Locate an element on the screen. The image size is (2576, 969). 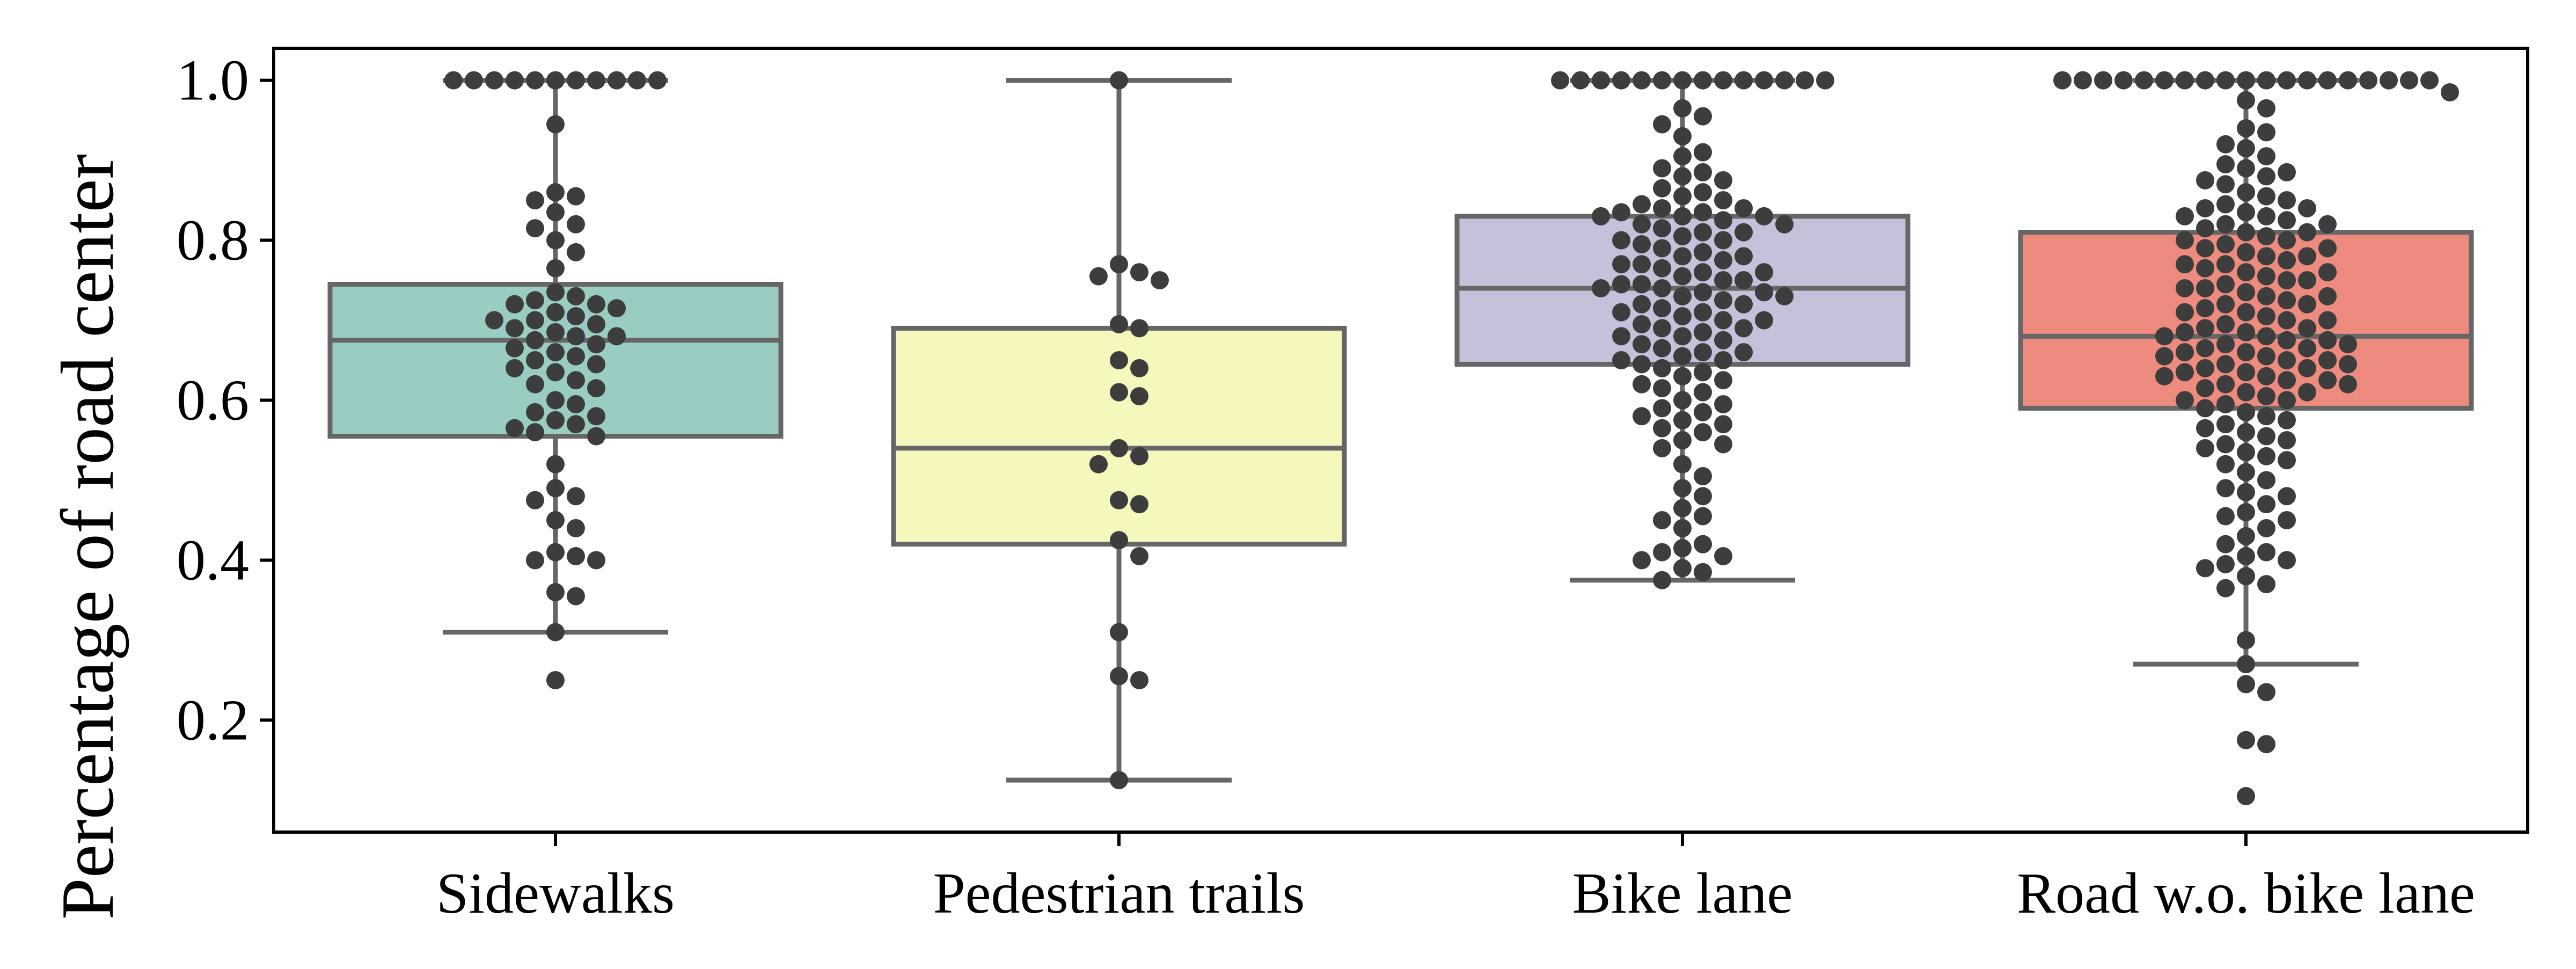
x-tick-label: Pedestrian trails is located at coordinates (1119, 894).